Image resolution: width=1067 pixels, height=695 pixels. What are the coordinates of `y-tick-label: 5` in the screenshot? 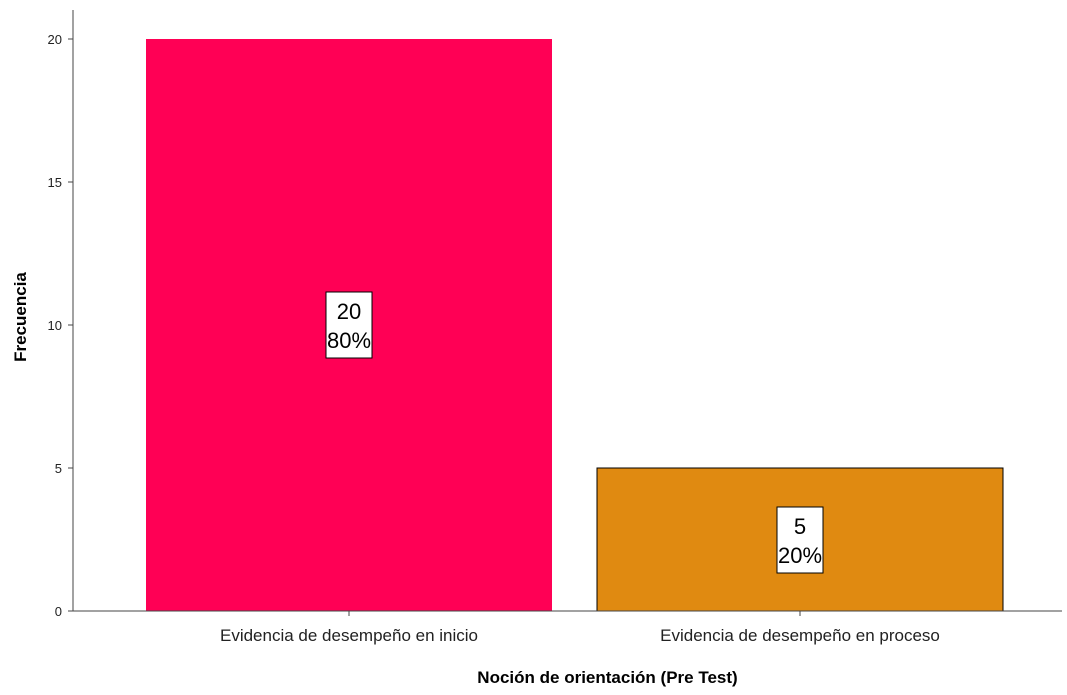 It's located at (58, 468).